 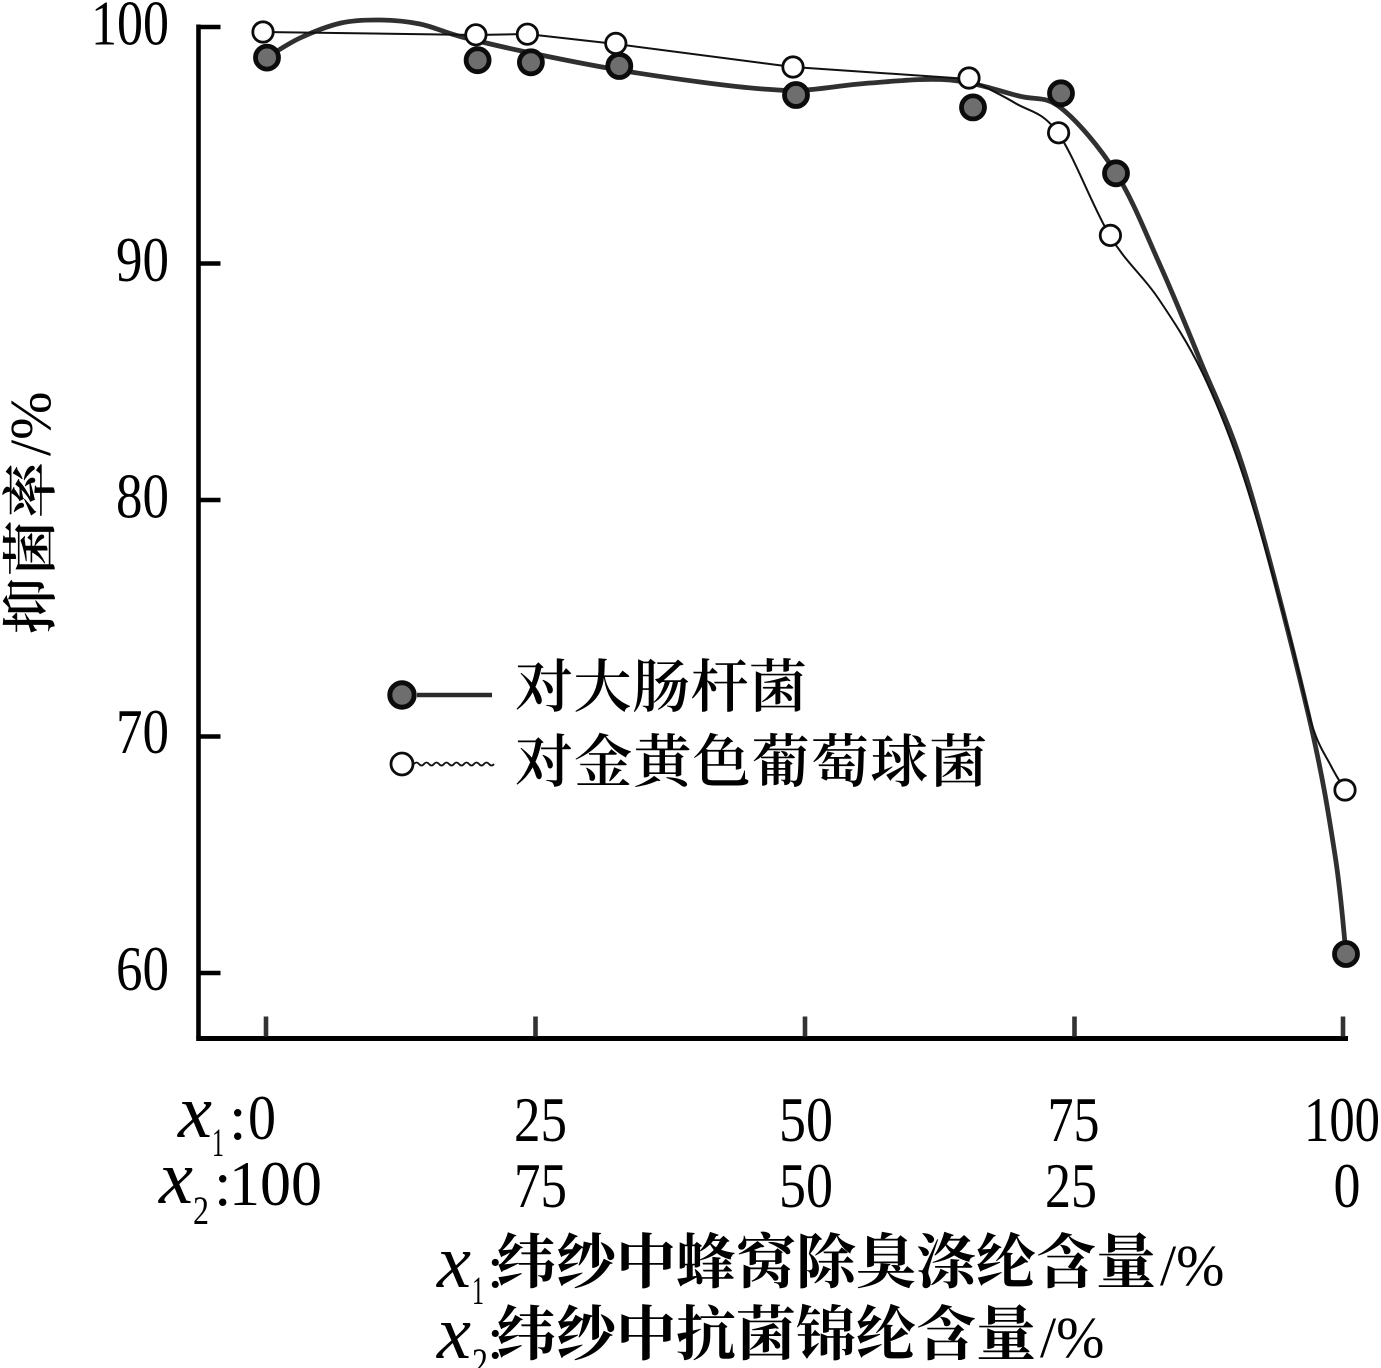 I want to click on svg-text: 90, so click(x=142, y=260).